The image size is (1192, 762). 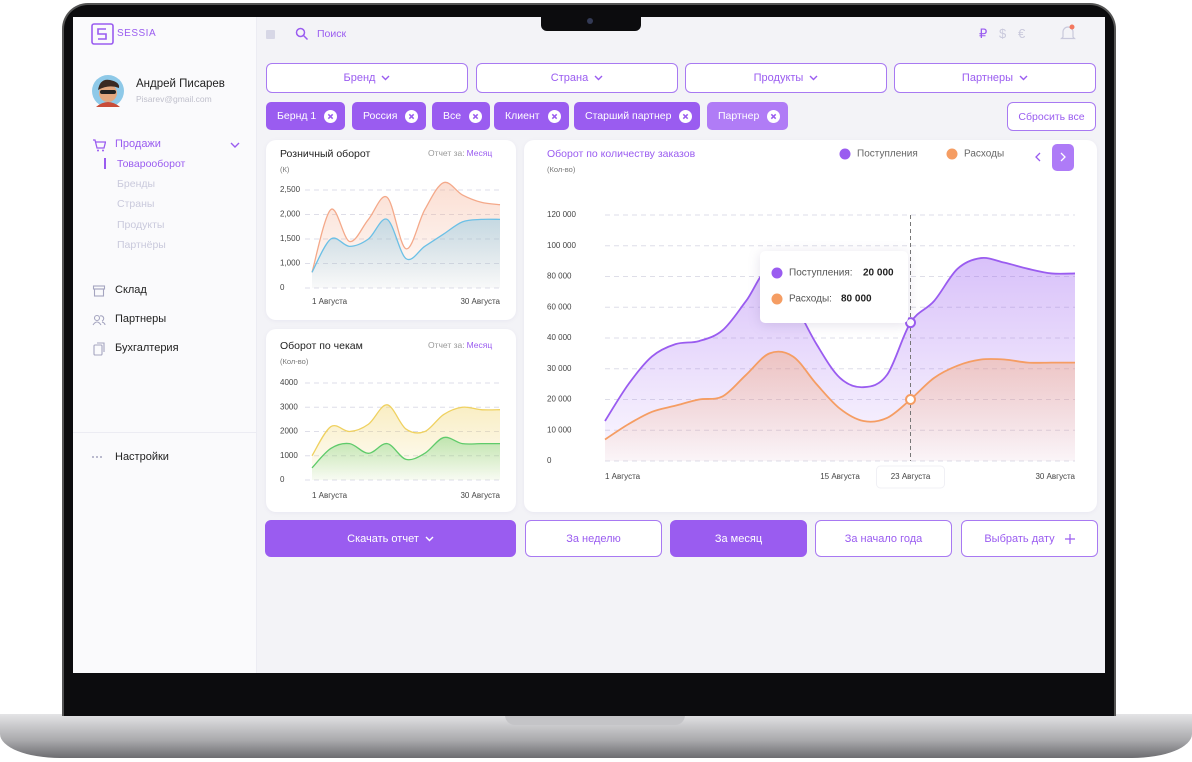 I want to click on filter-label: Бренд, so click(x=359, y=78).